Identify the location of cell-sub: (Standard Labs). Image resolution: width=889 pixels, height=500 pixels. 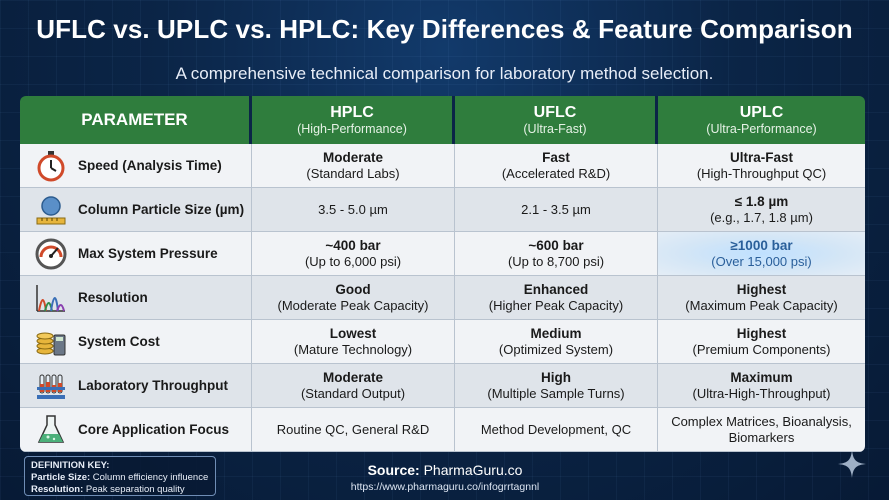
(353, 173).